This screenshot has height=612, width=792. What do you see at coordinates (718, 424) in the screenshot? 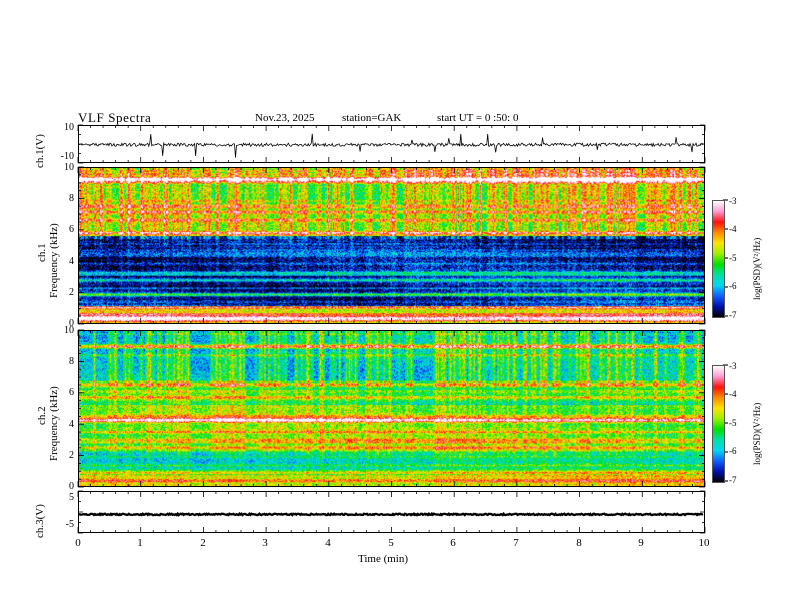
I see `colorbar-ch2` at bounding box center [718, 424].